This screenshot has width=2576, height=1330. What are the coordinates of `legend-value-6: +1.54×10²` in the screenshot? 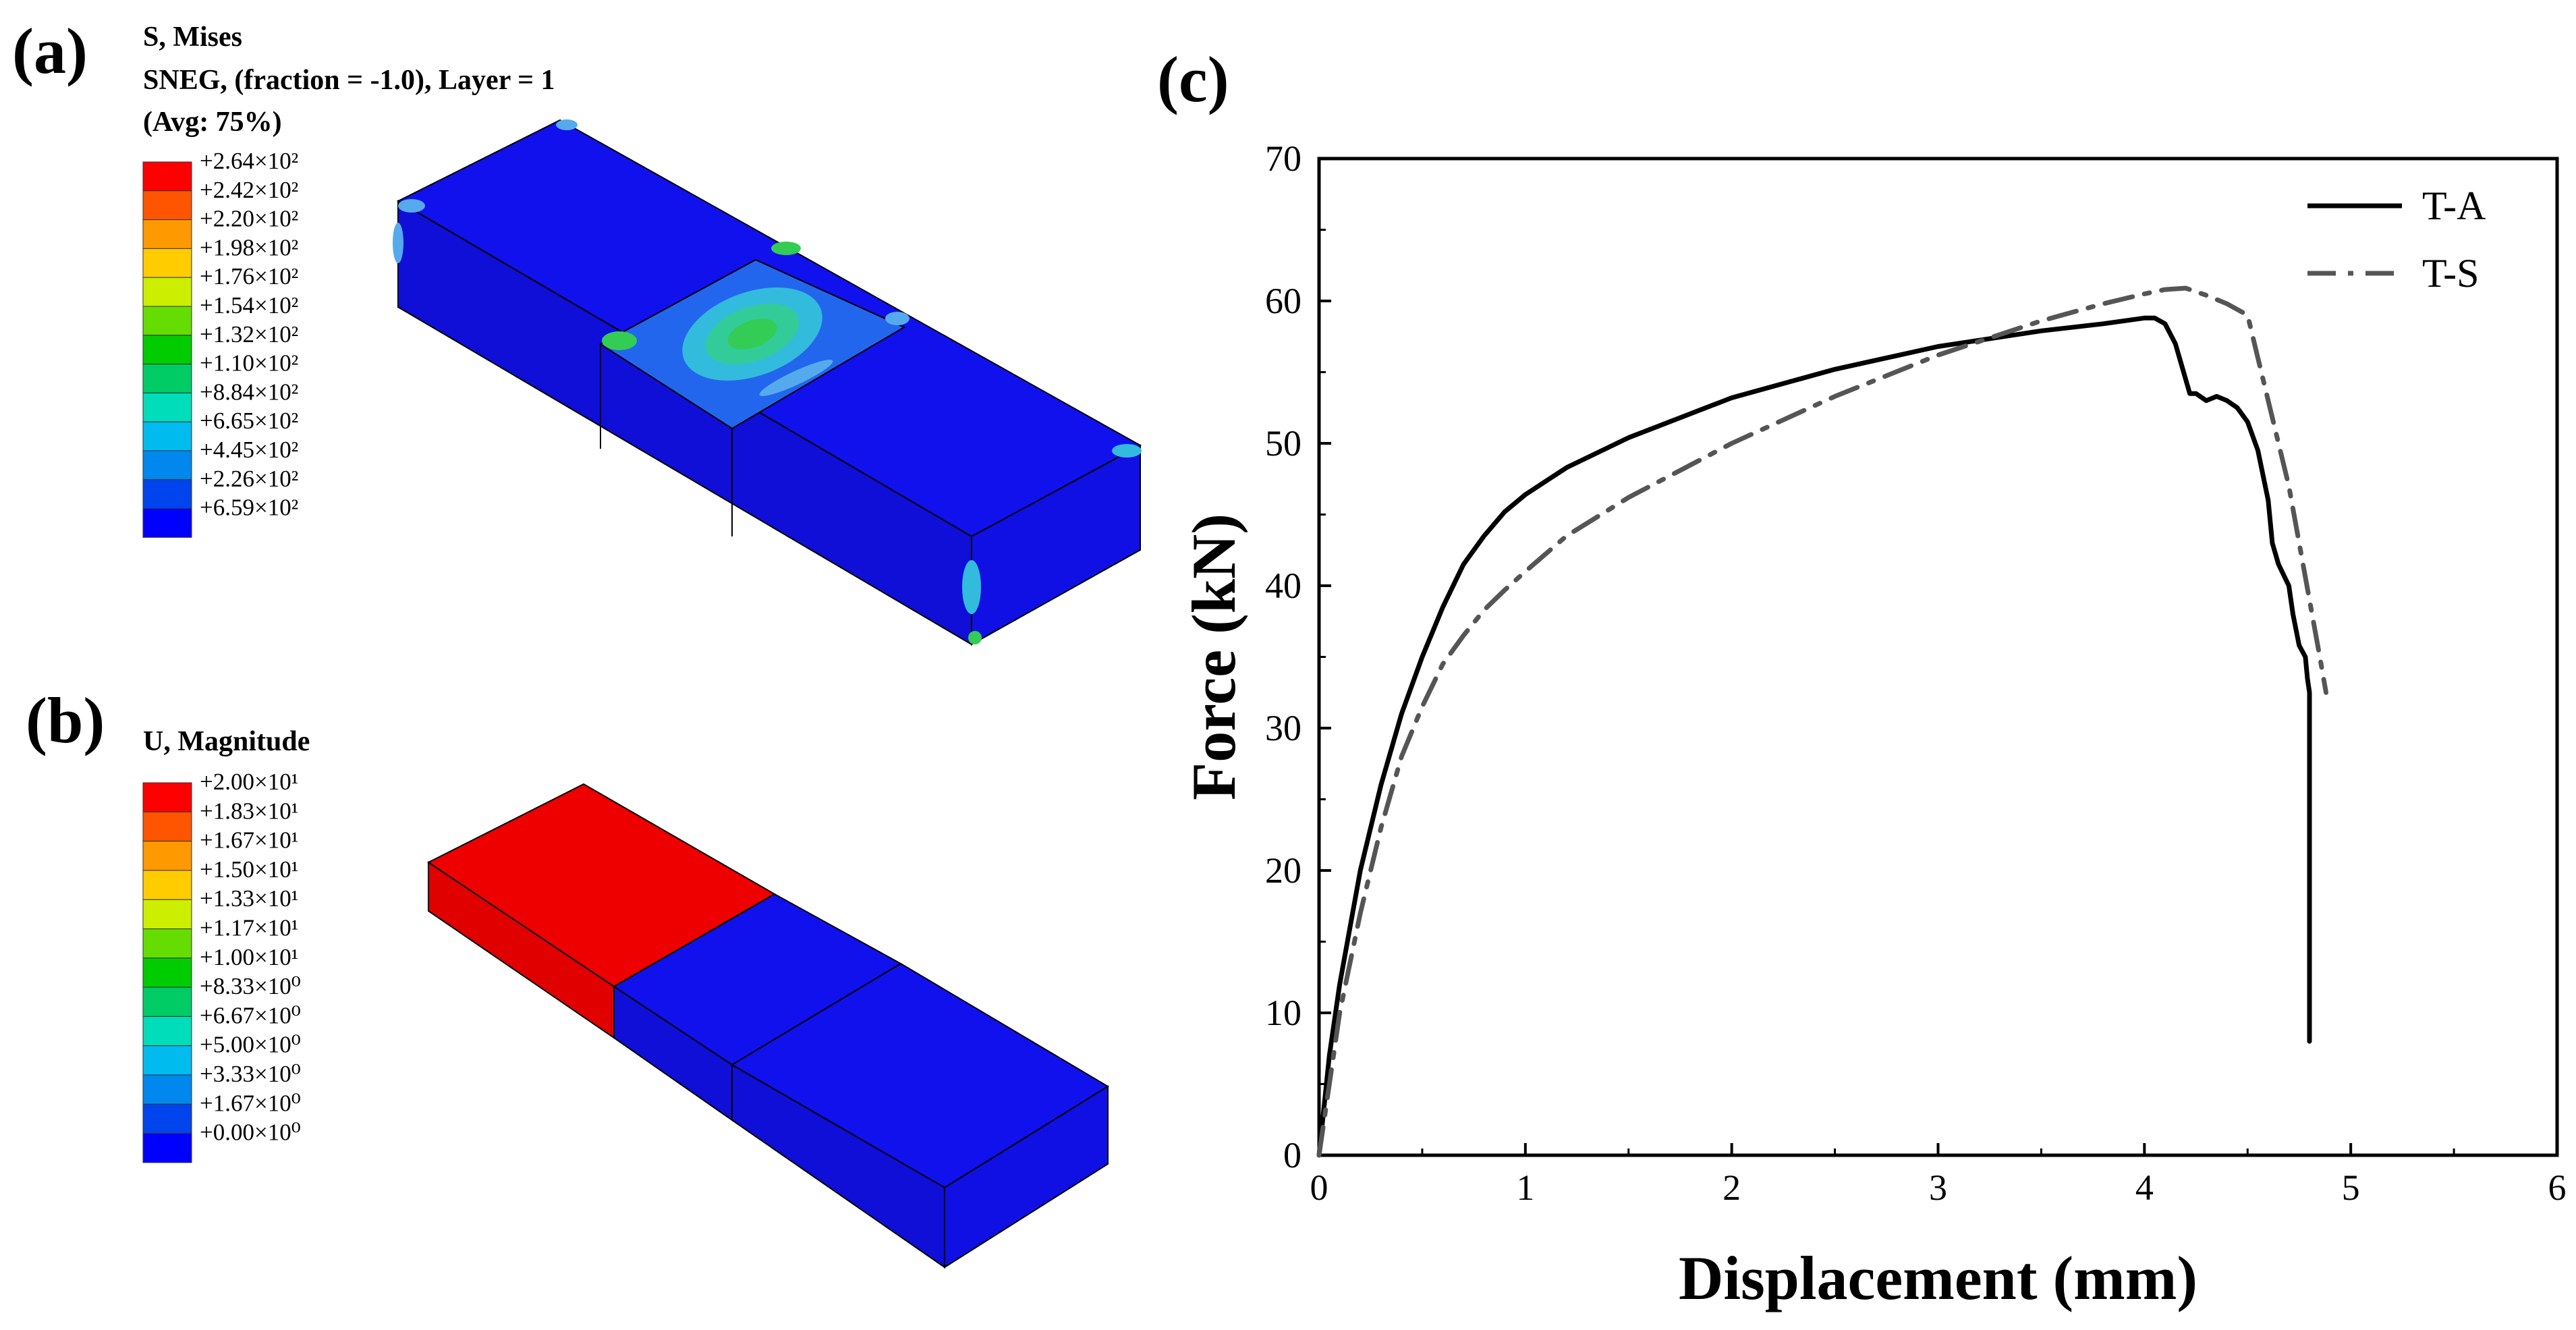 It's located at (249, 305).